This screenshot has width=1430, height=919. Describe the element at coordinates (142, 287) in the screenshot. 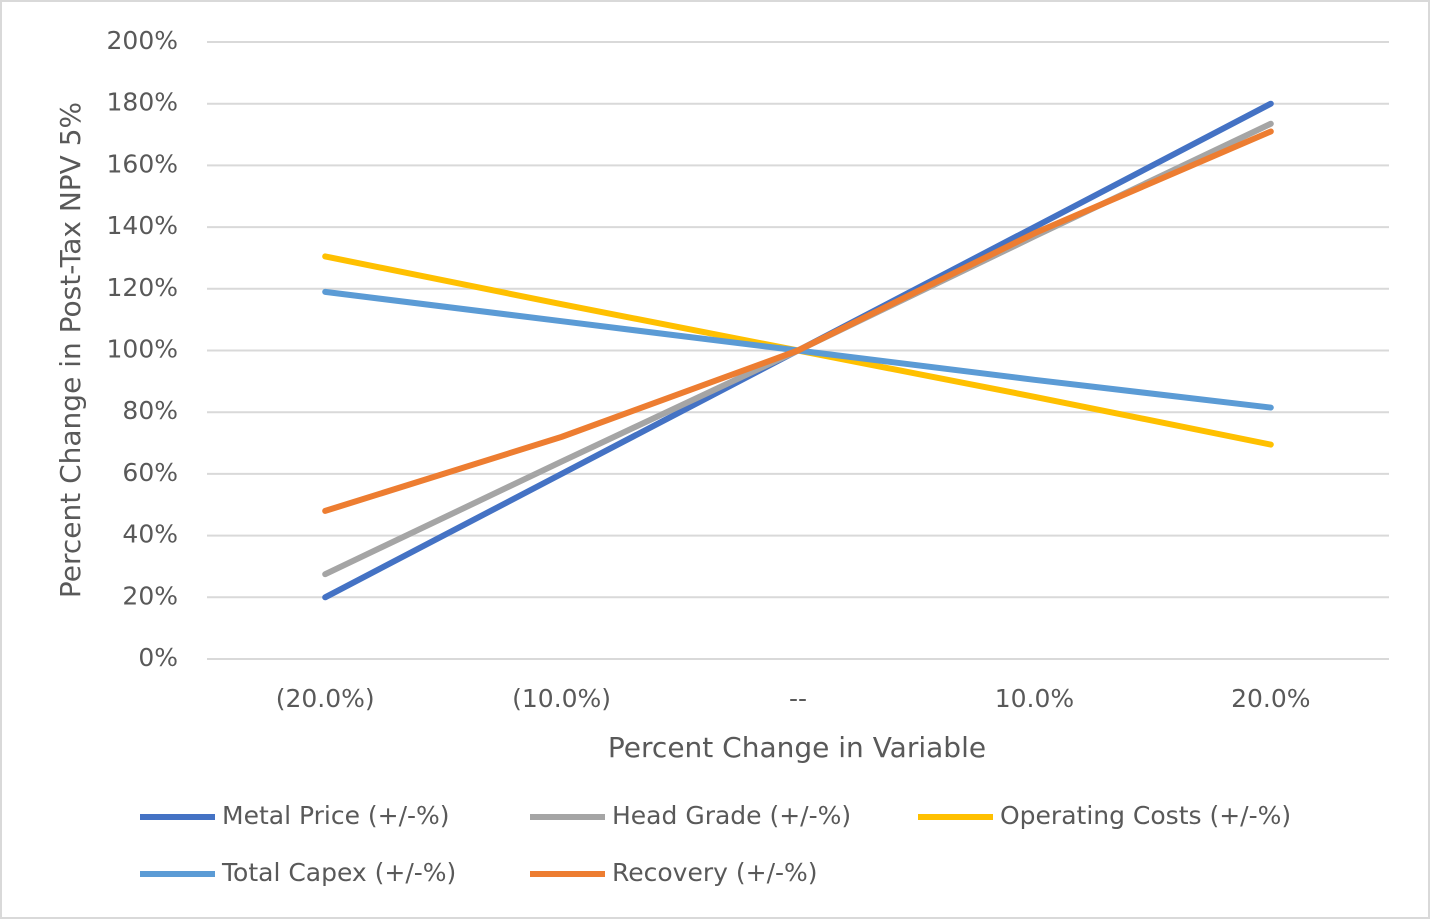

I see `y-tick-label: 120%` at that location.